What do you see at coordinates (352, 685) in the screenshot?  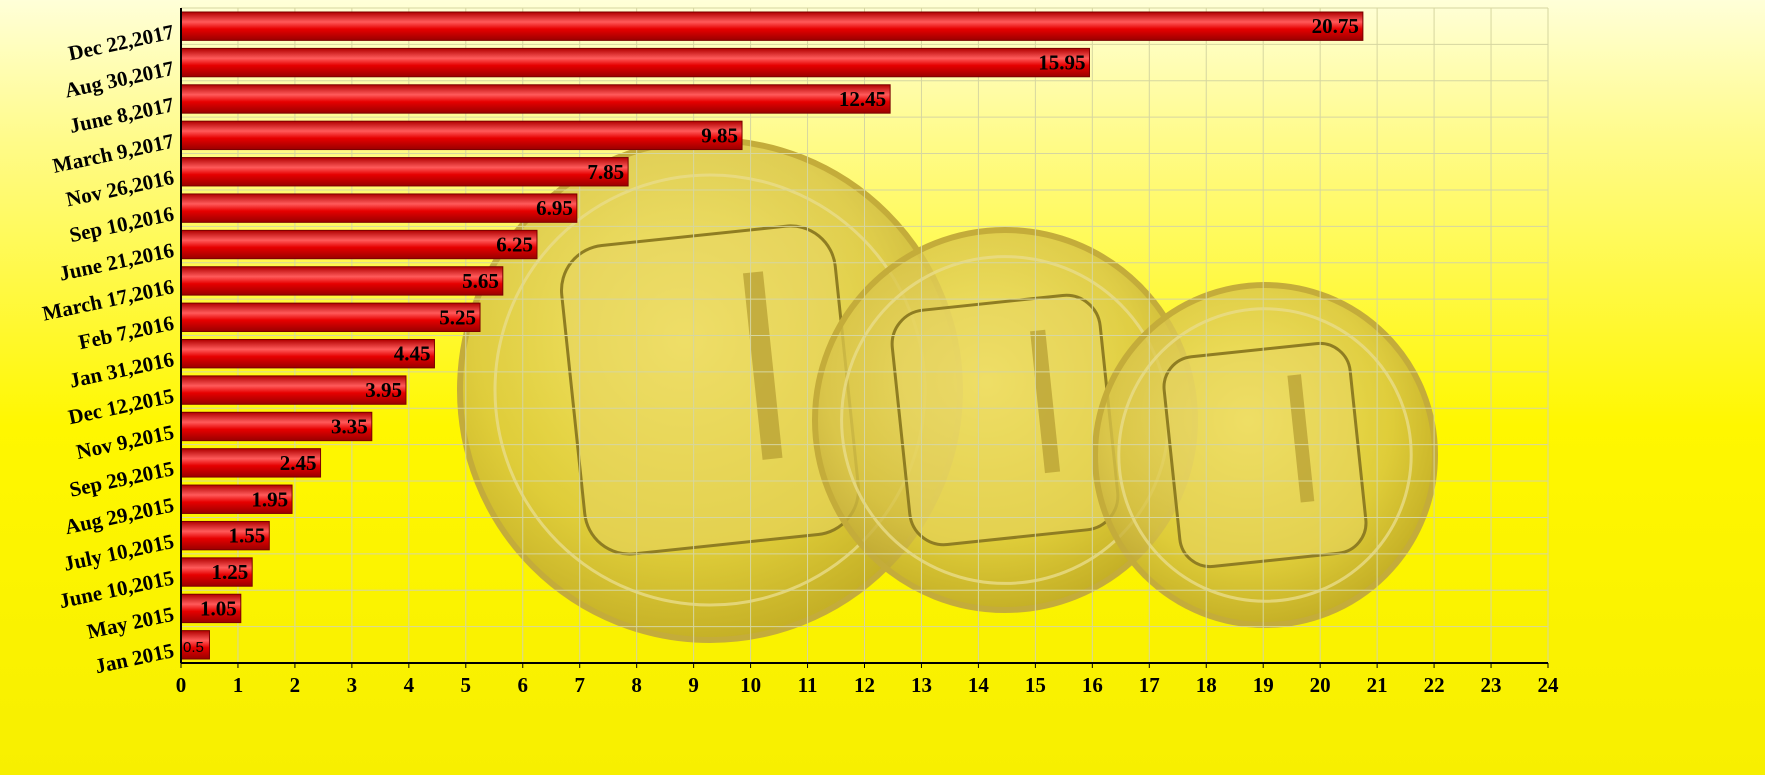 I see `x-tick-label: 3` at bounding box center [352, 685].